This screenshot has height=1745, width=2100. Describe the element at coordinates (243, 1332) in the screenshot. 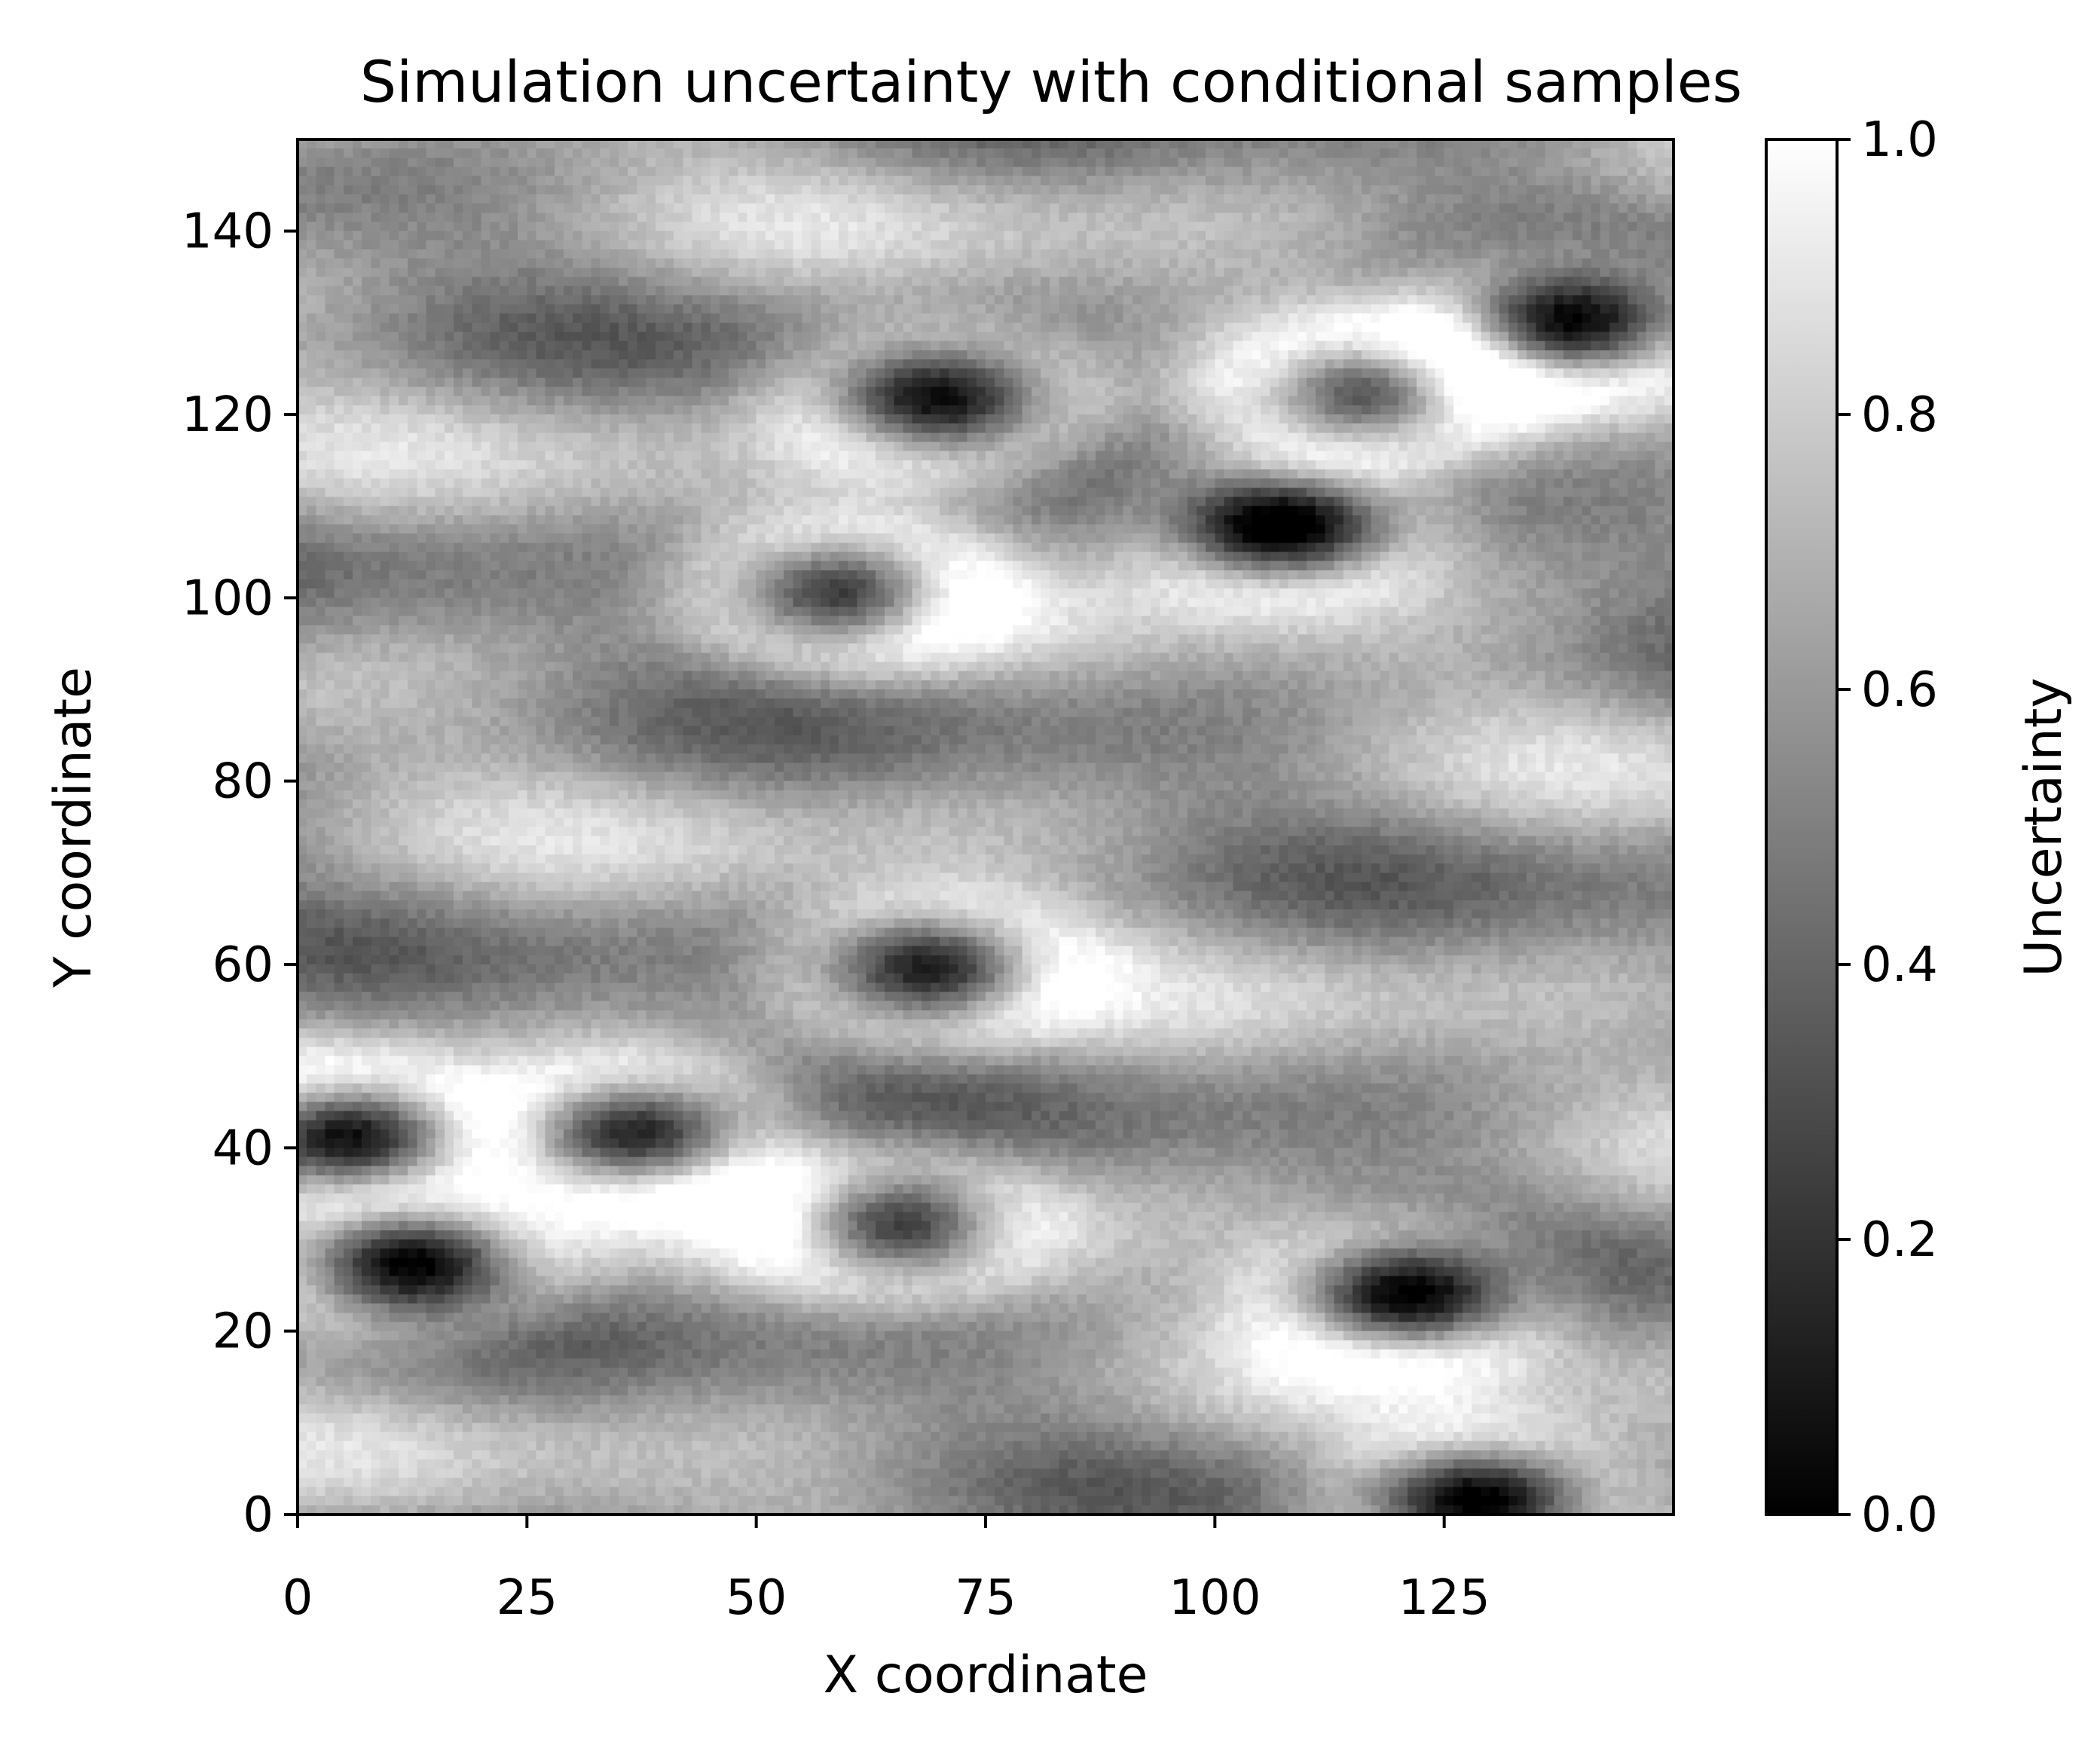

I see `y-tick-label: 20` at that location.